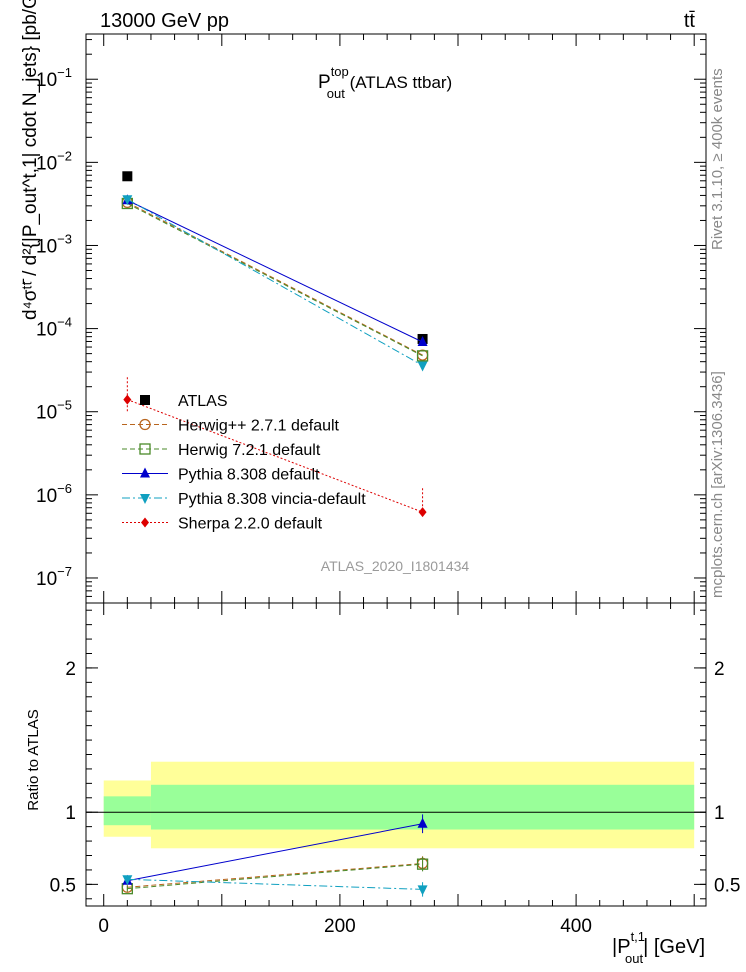  I want to click on x-tick-label: 0, so click(103, 926).